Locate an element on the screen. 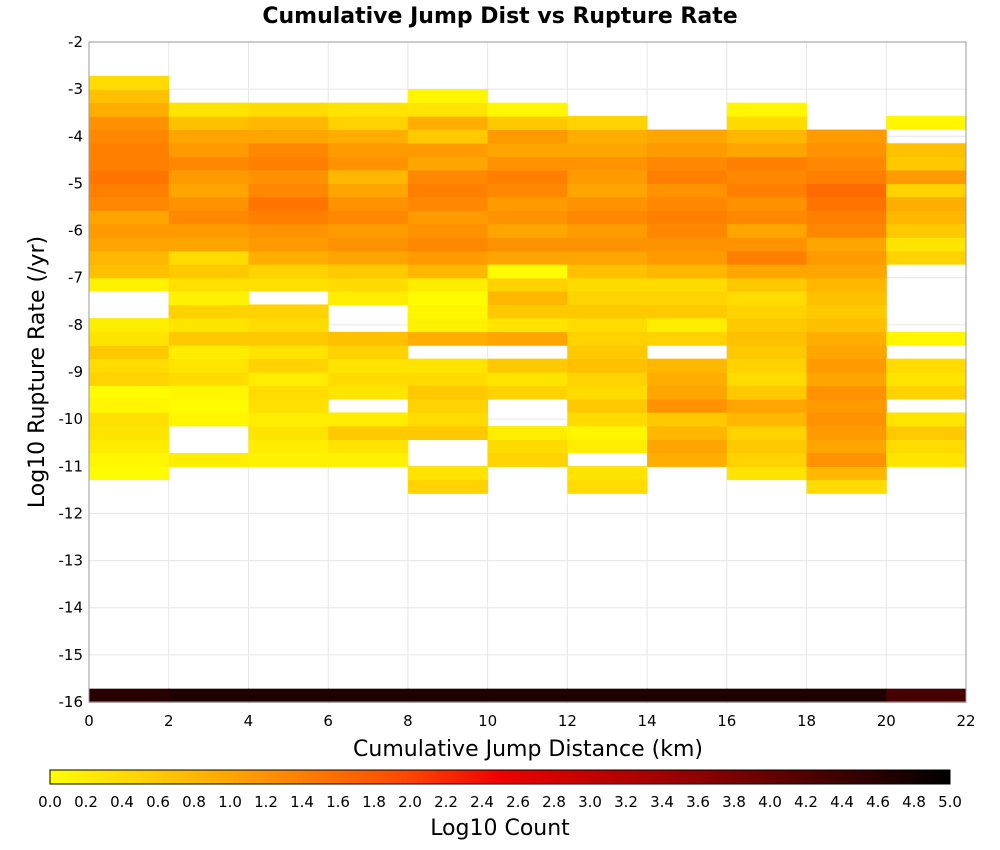  colorbar-tick-label: 3.2 is located at coordinates (626, 802).